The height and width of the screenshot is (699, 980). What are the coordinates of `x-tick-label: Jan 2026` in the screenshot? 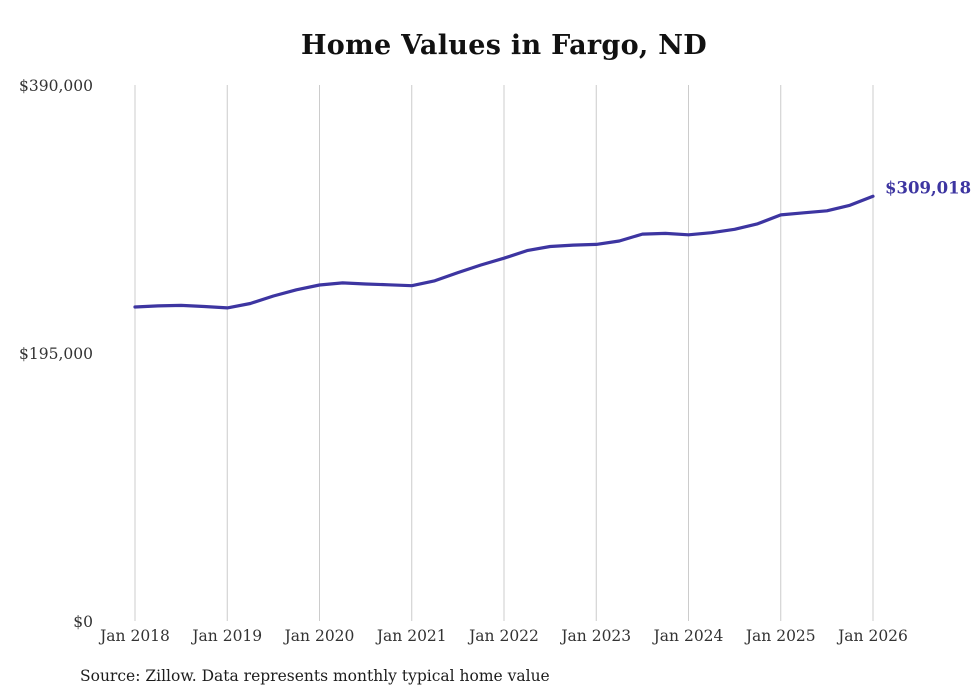 It's located at (872, 636).